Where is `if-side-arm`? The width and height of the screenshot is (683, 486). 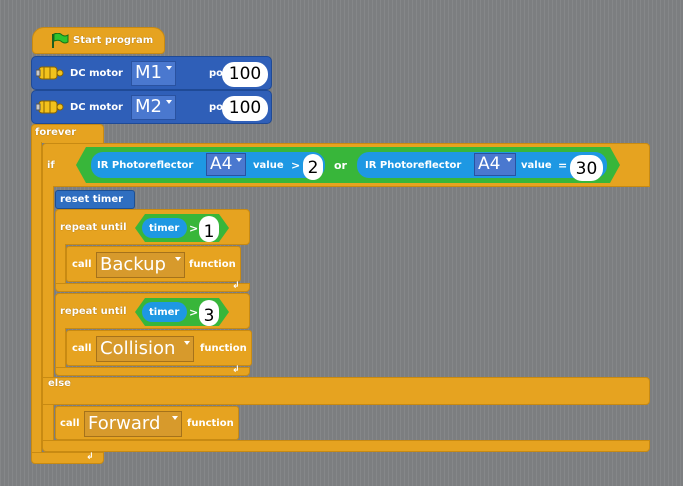 if-side-arm is located at coordinates (48, 315).